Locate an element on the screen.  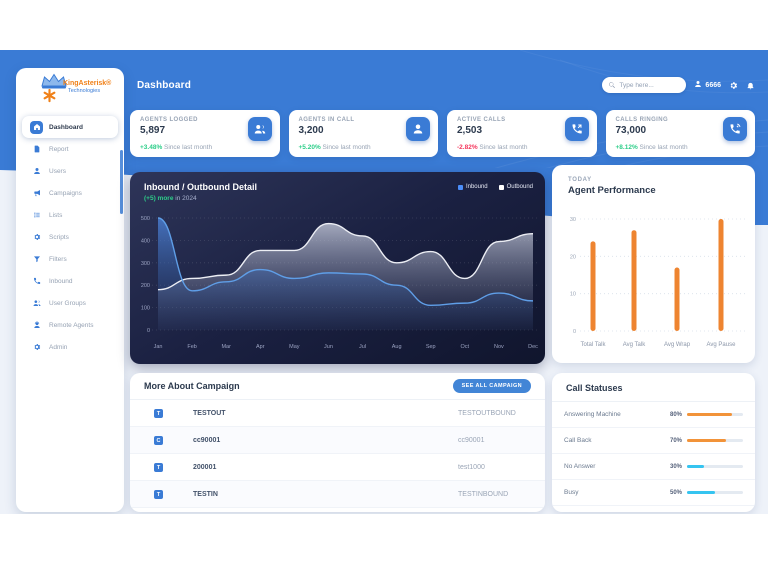
search-input is located at coordinates (644, 85).